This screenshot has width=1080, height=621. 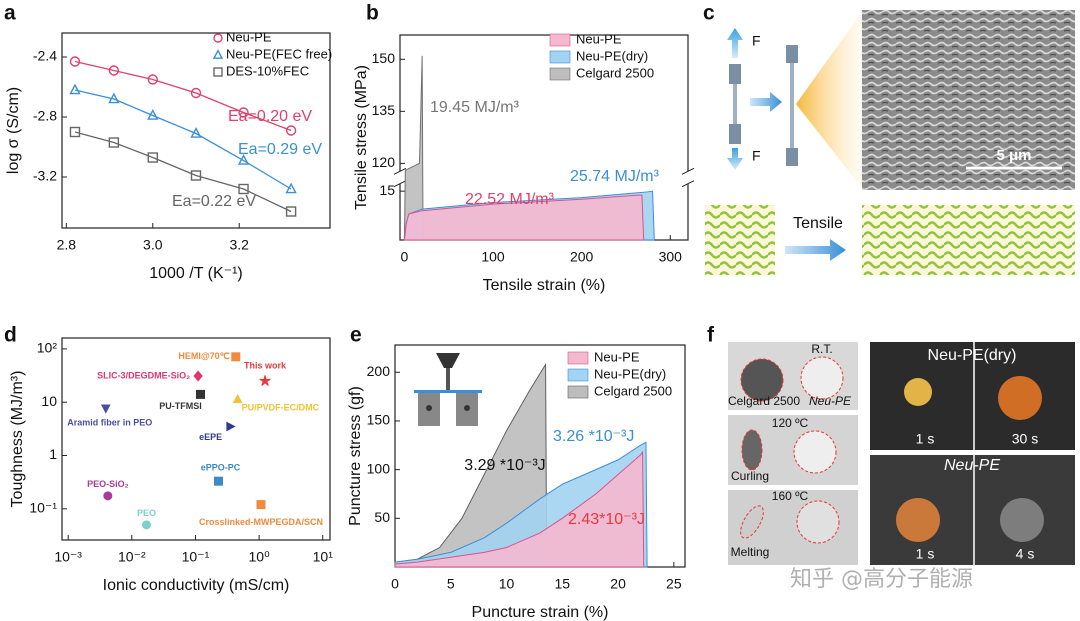 What do you see at coordinates (13, 130) in the screenshot?
I see `y-axis-label: log σ (S/cm)` at bounding box center [13, 130].